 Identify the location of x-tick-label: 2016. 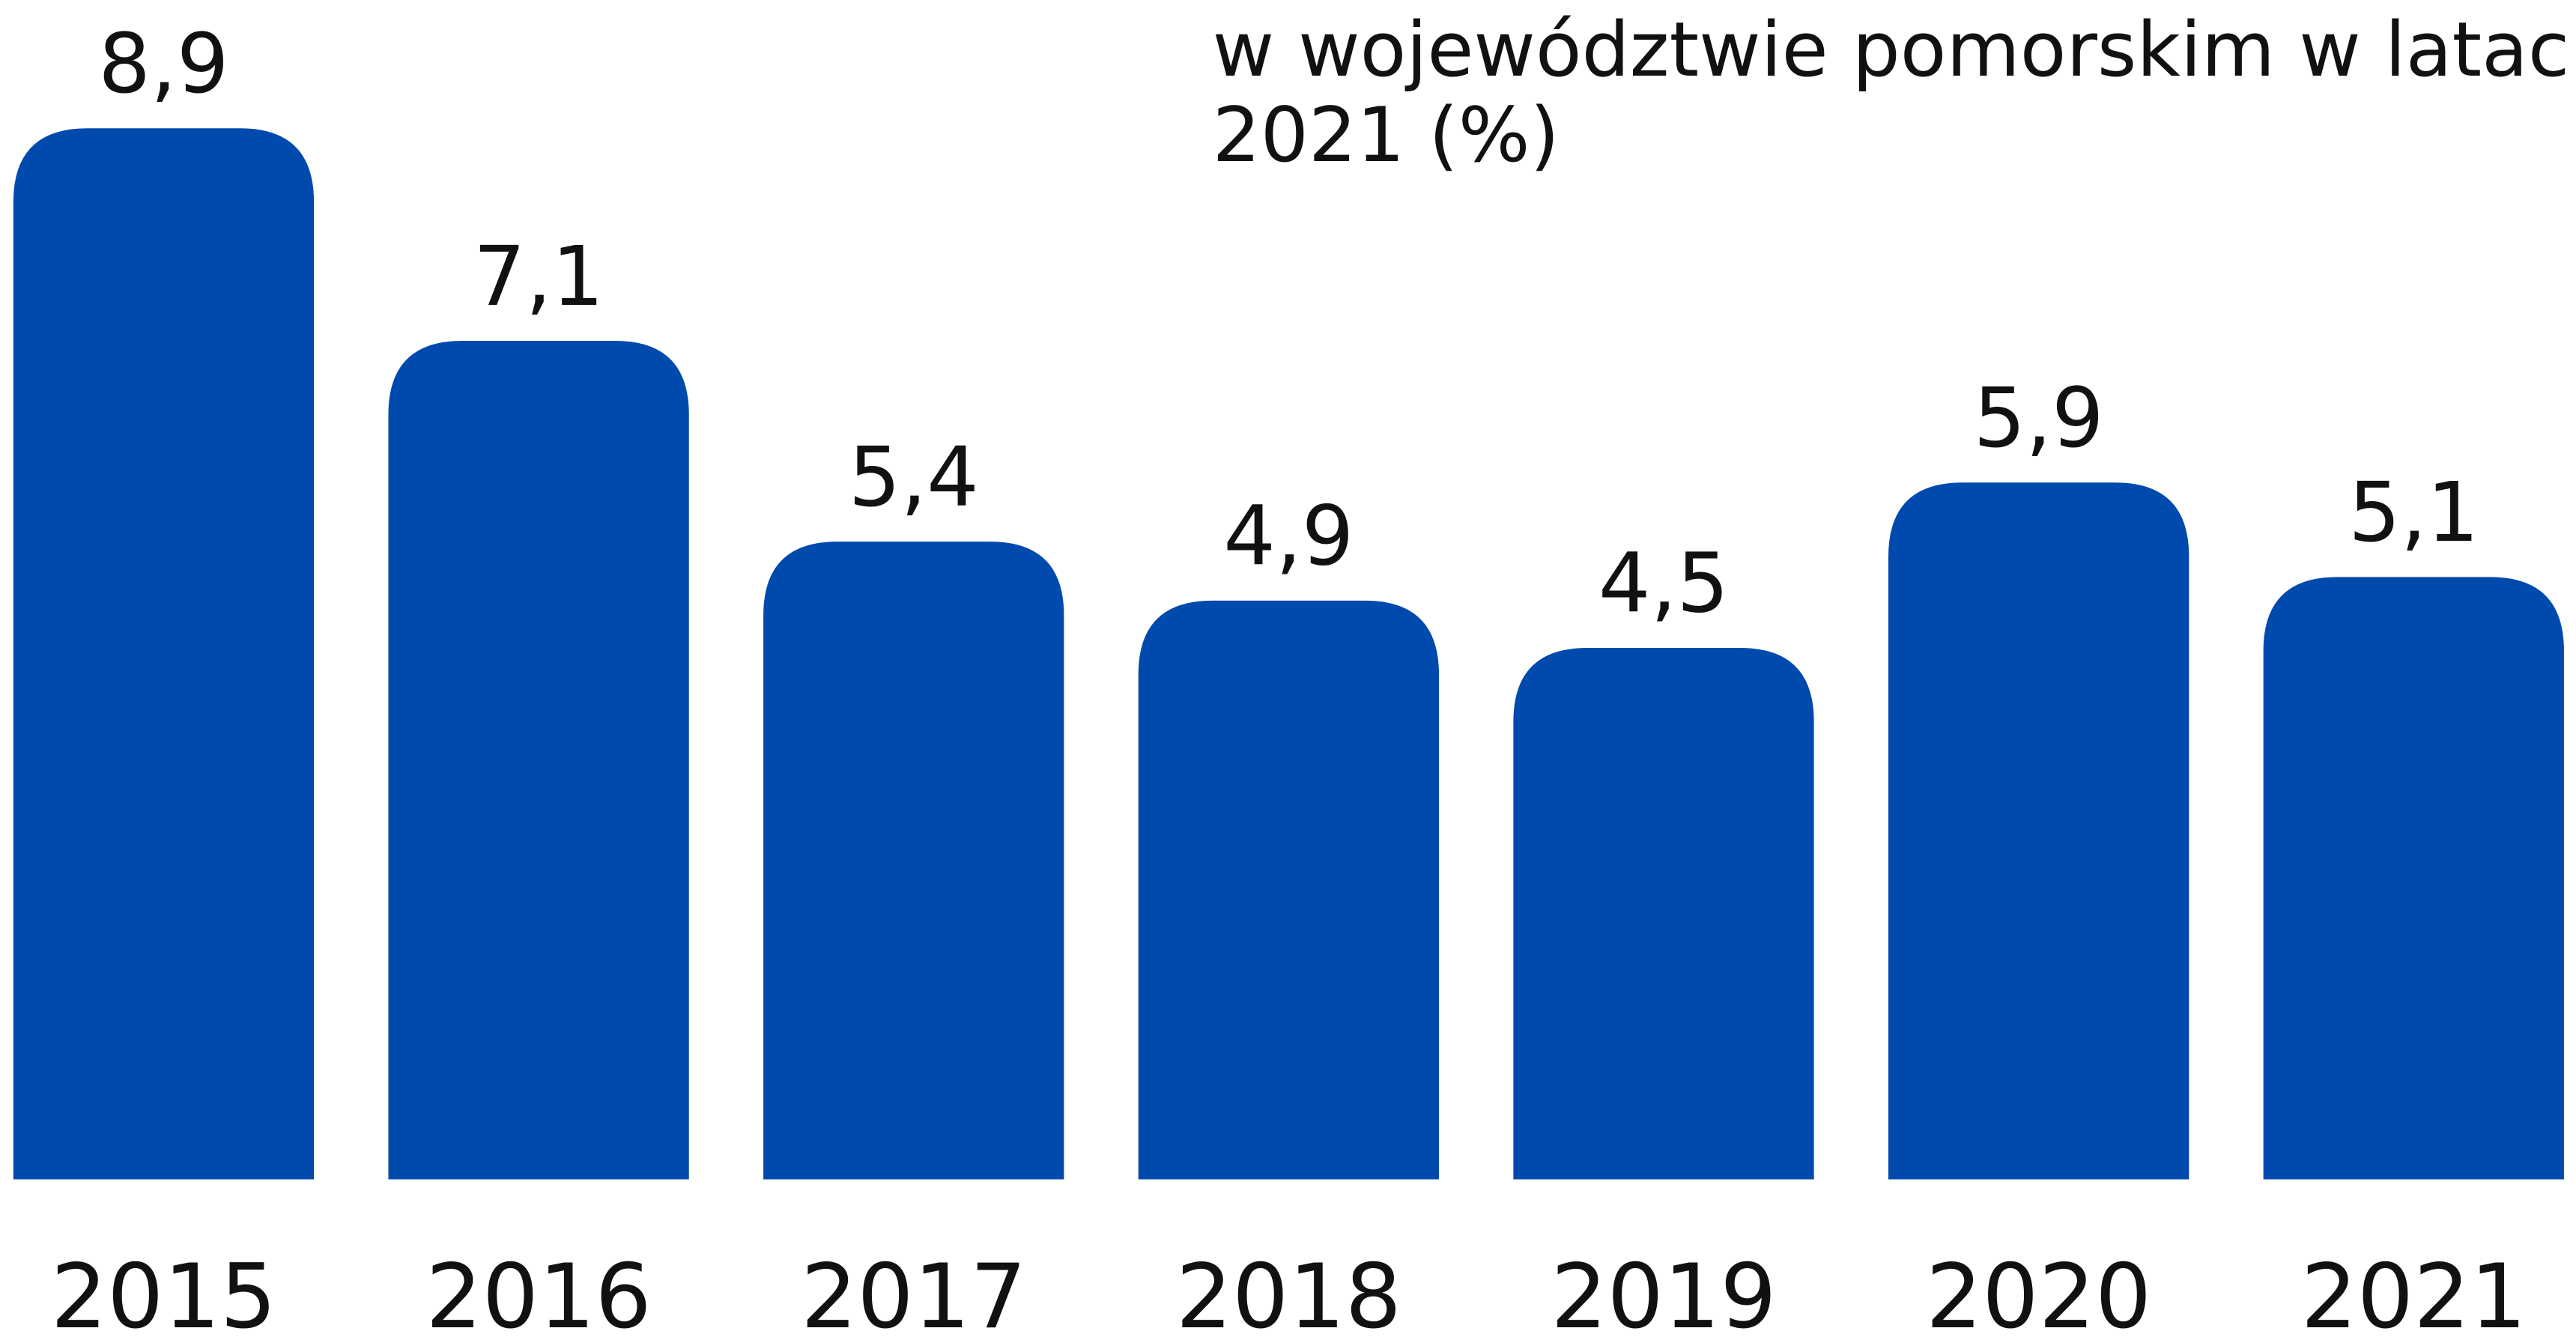
(538, 1291).